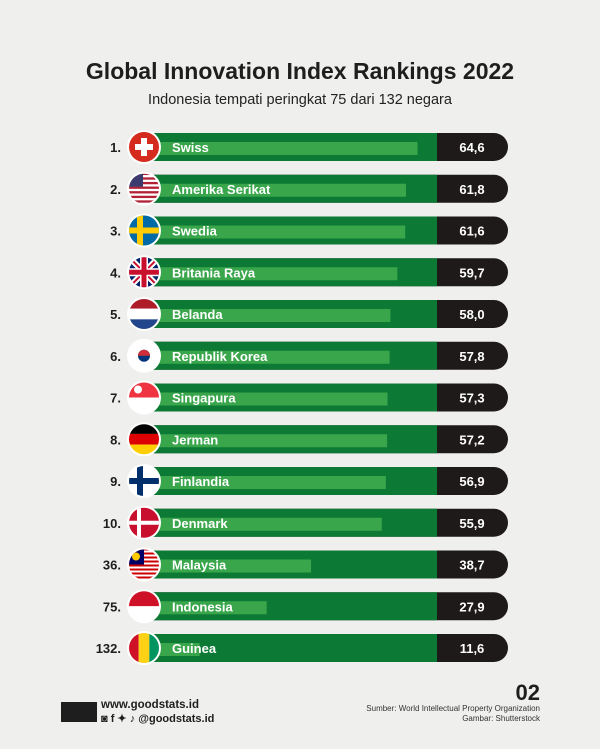 The height and width of the screenshot is (749, 600). I want to click on country-label: Britania Raya, so click(214, 272).